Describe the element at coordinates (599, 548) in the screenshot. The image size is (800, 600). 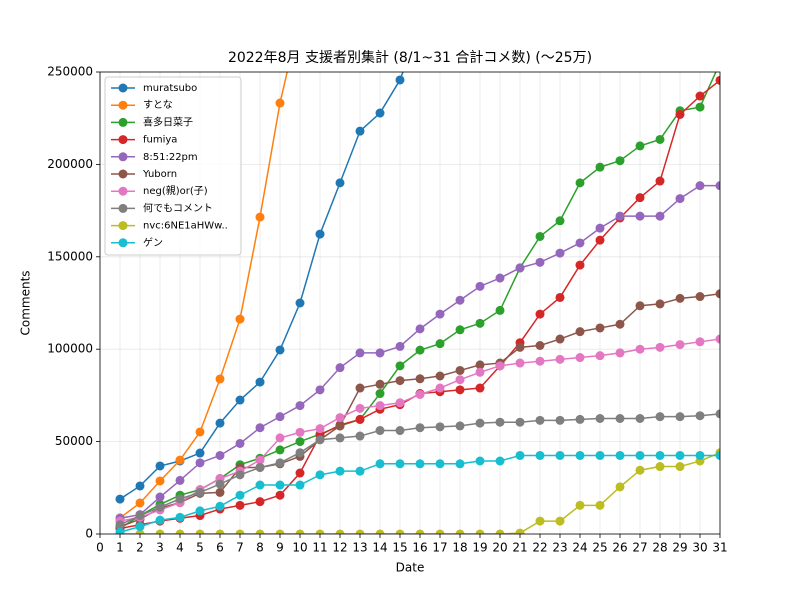
I see `x-tick-label: 25` at that location.